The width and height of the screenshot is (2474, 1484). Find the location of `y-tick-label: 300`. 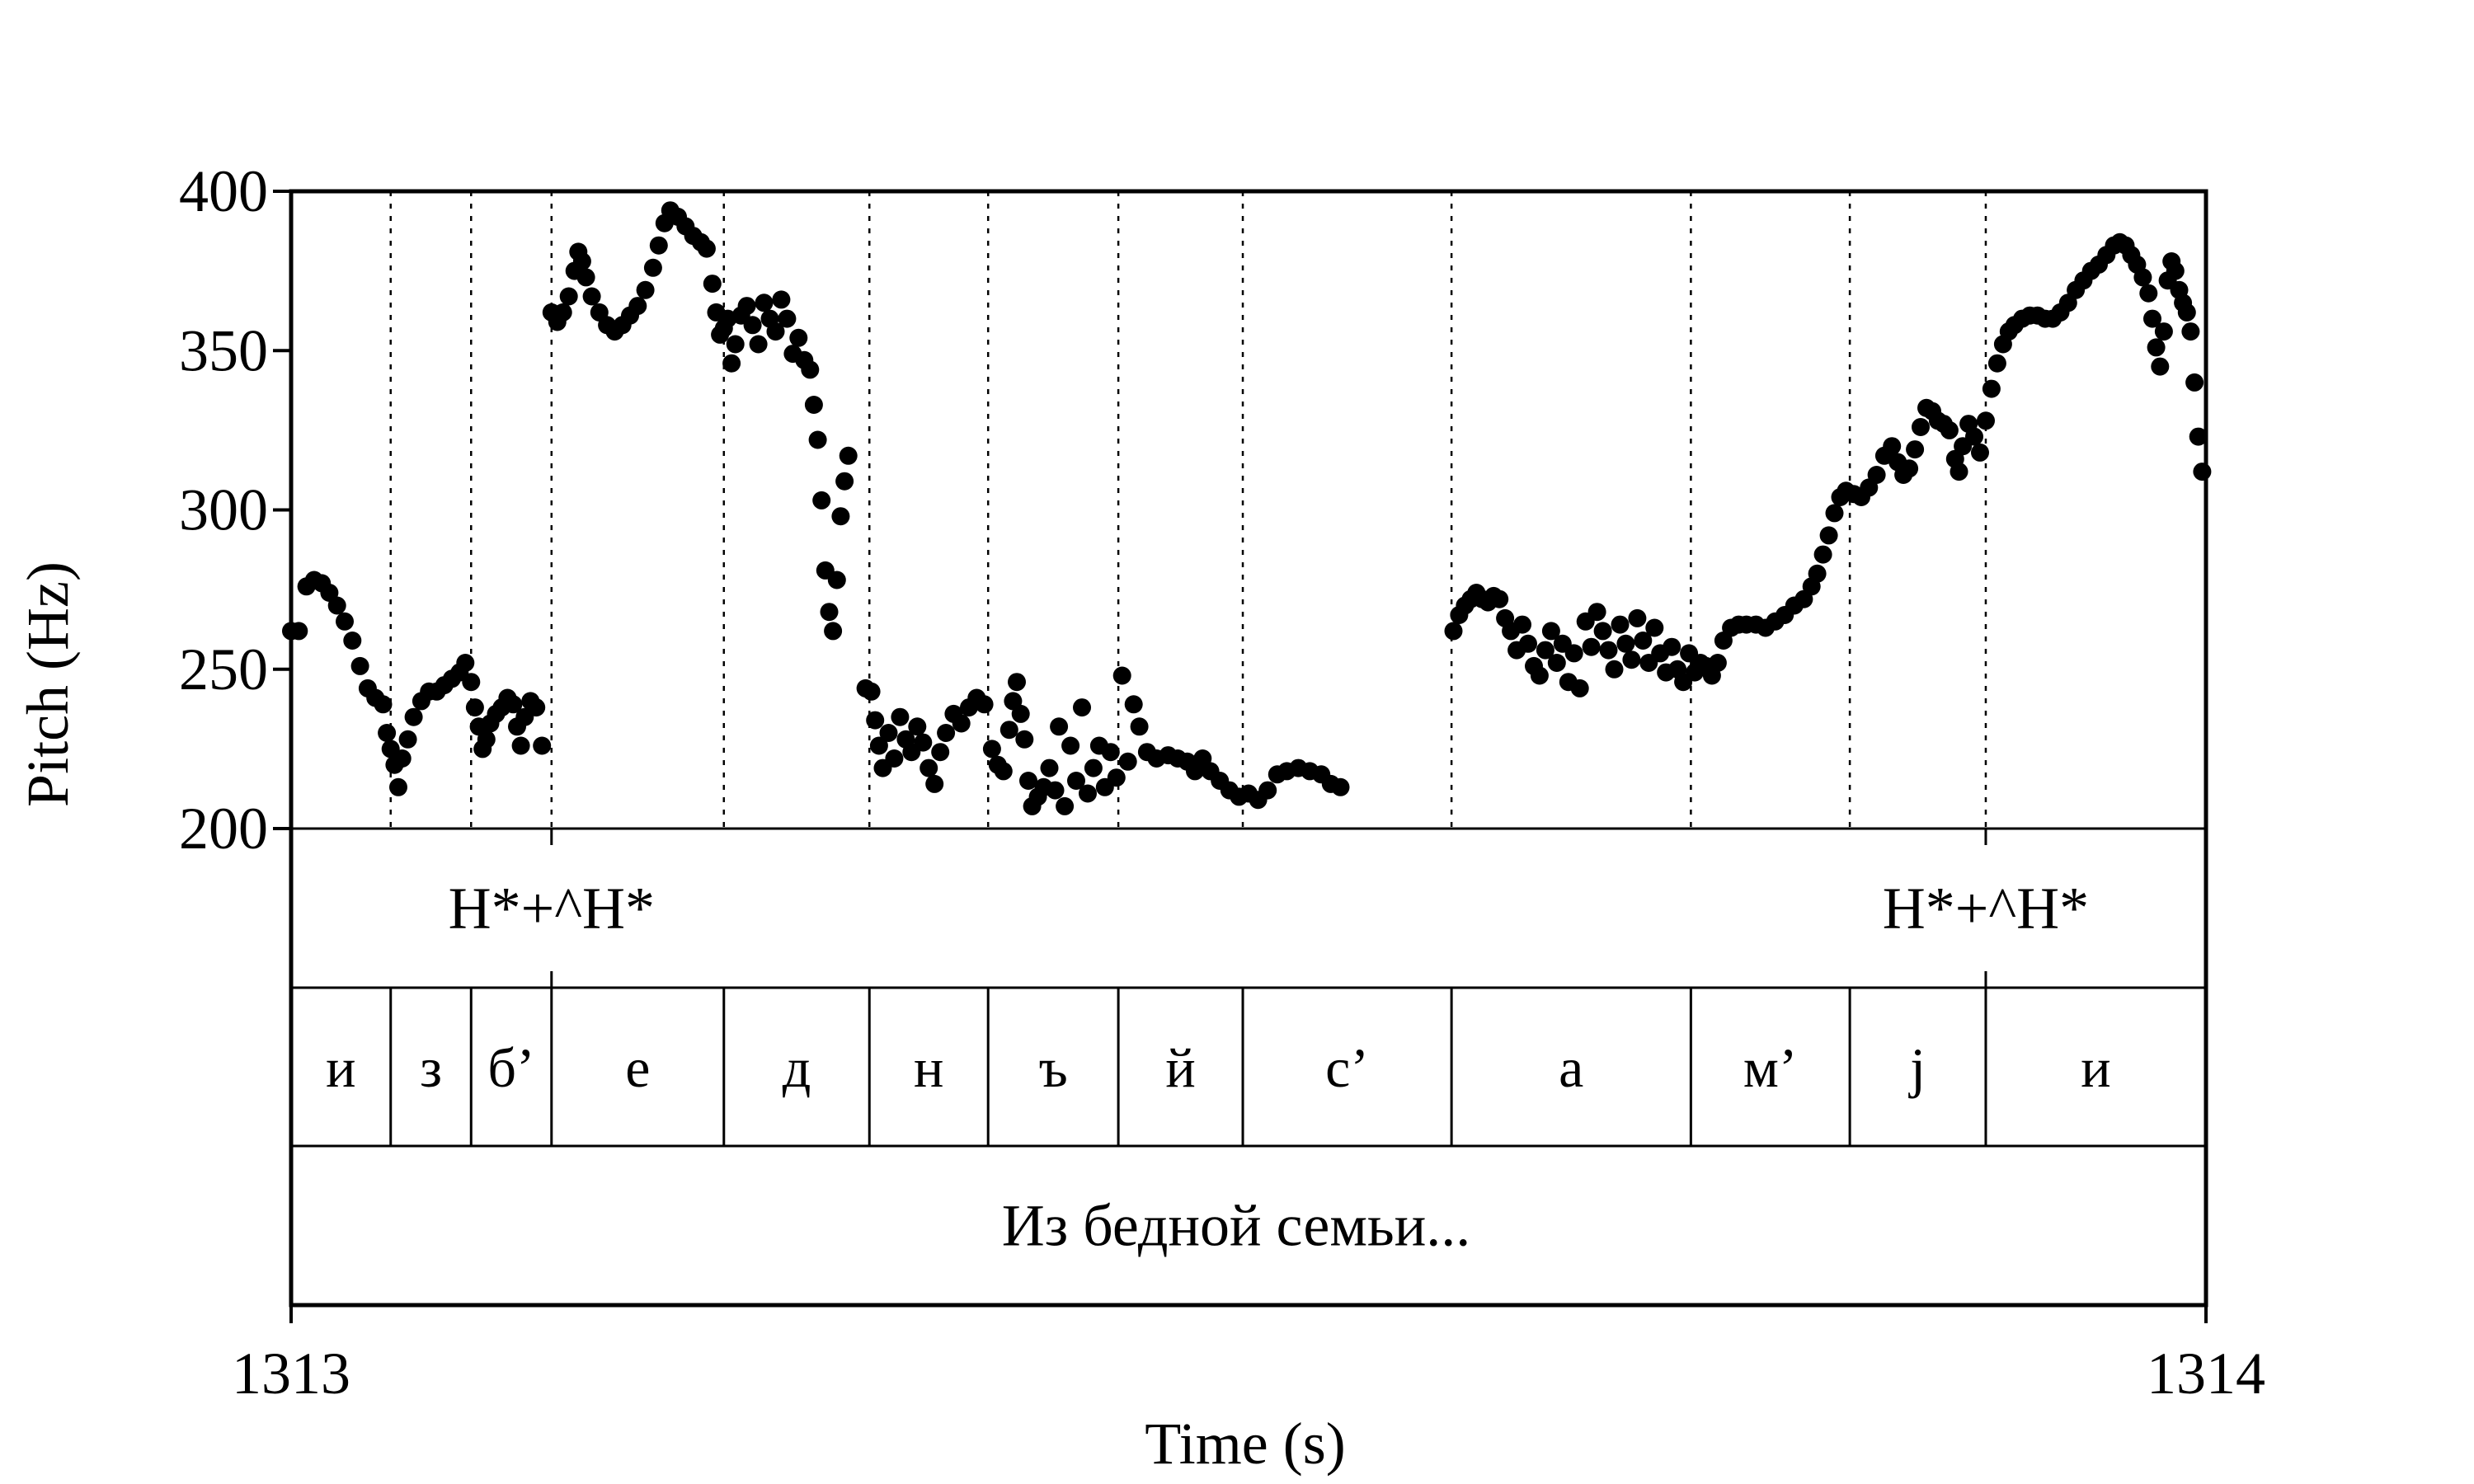

y-tick-label: 300 is located at coordinates (223, 510).